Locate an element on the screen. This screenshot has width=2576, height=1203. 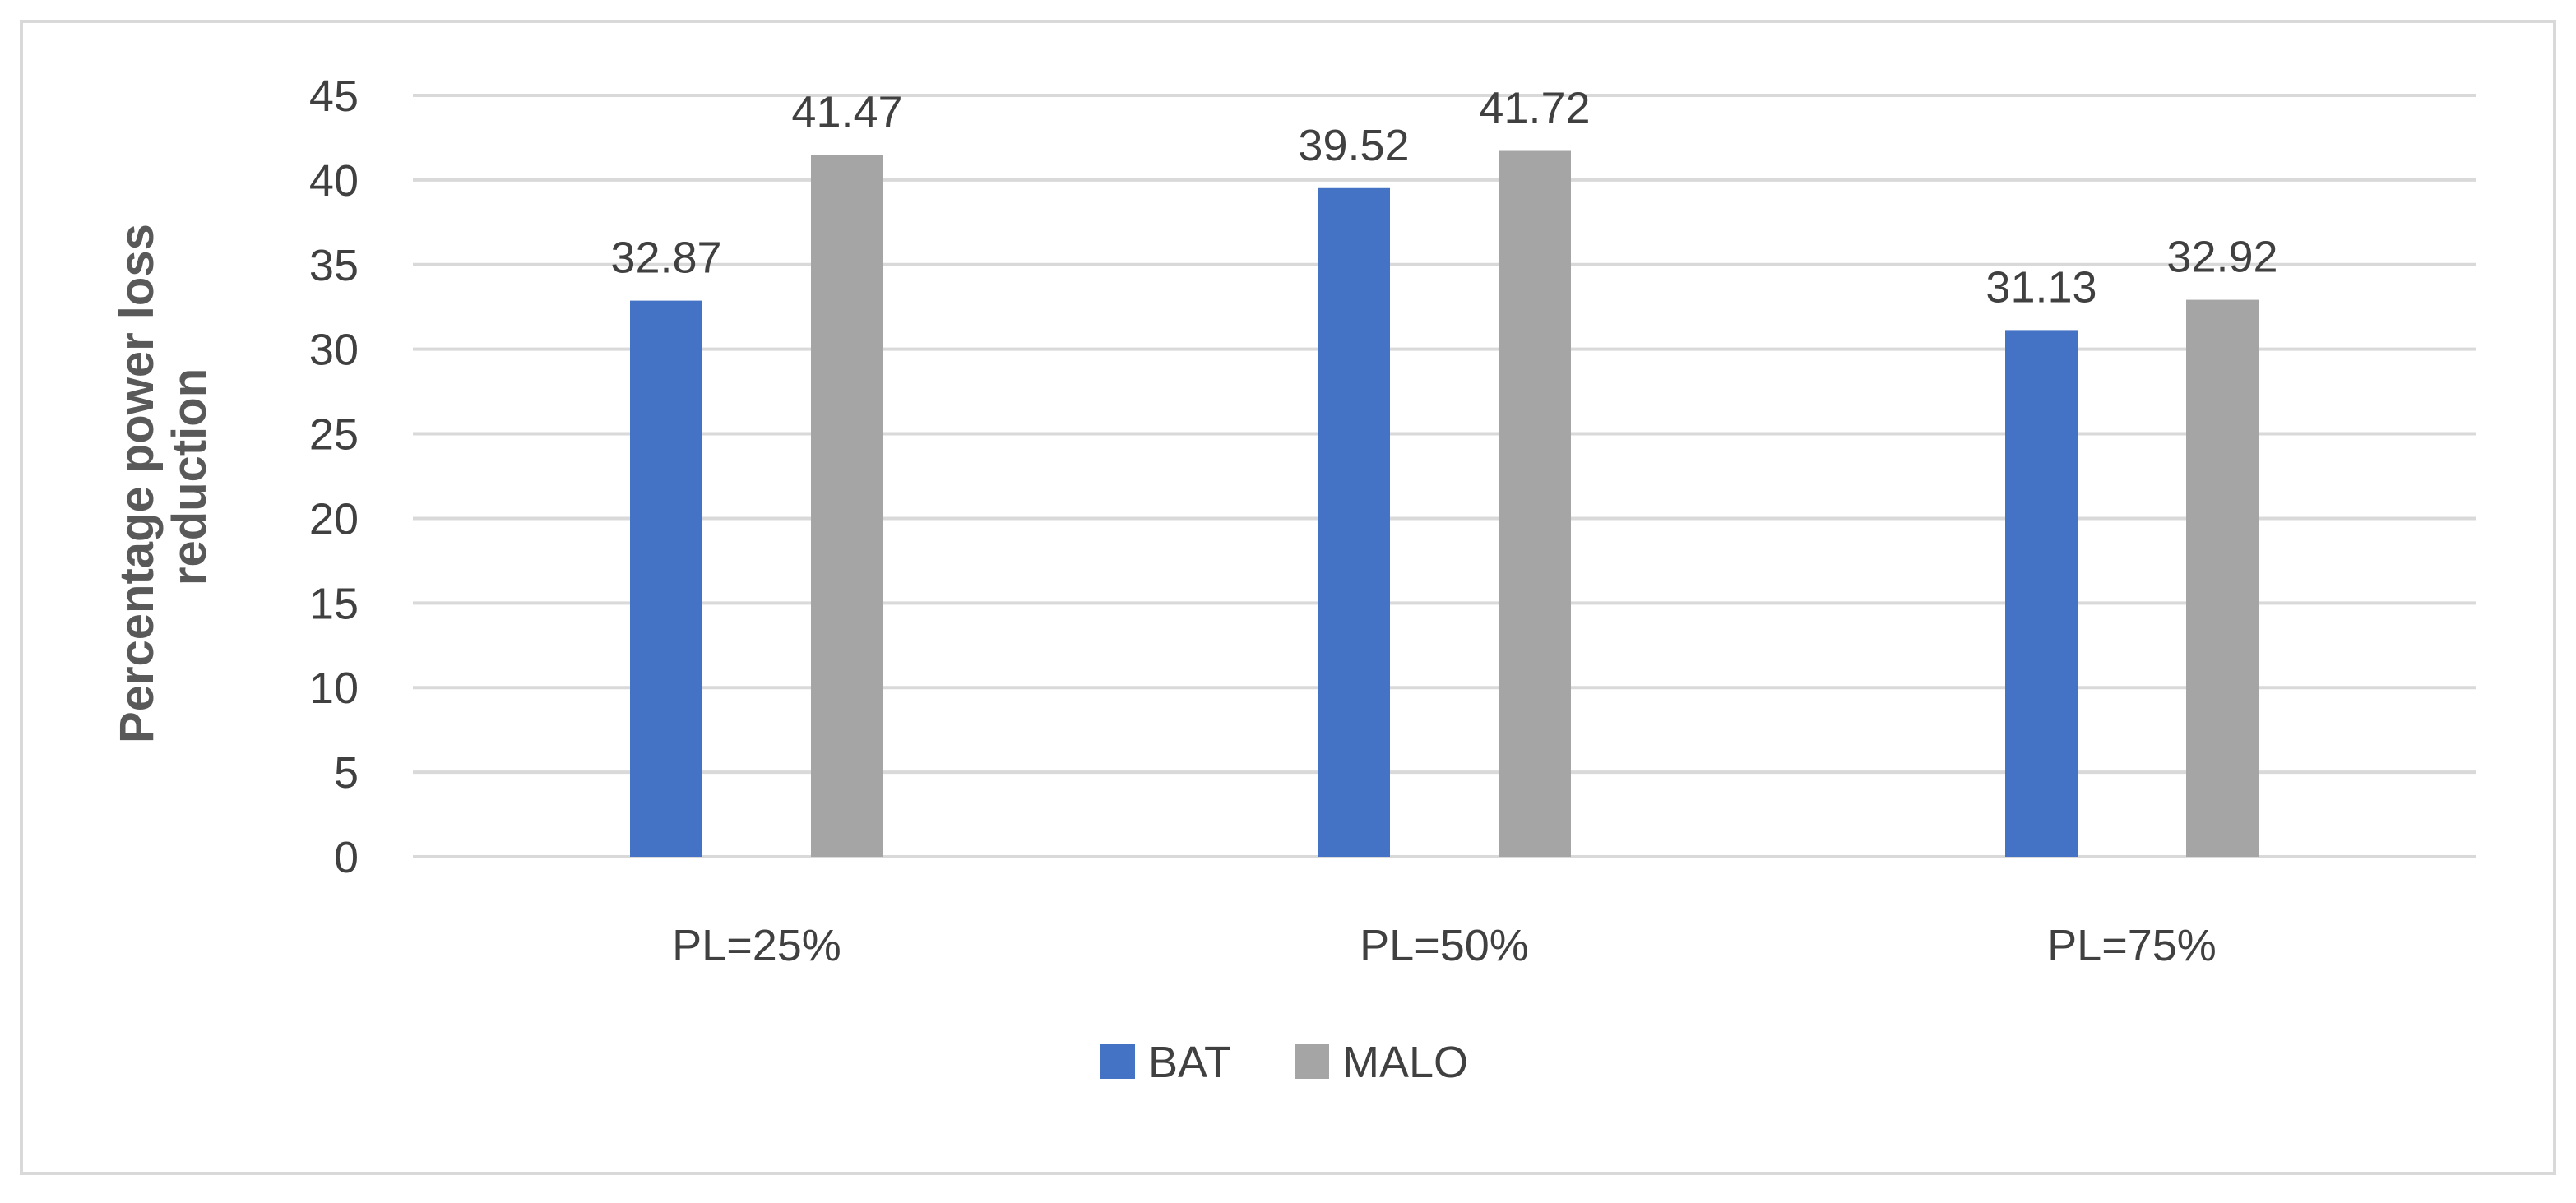
legend-swatch-bat is located at coordinates (1118, 1061).